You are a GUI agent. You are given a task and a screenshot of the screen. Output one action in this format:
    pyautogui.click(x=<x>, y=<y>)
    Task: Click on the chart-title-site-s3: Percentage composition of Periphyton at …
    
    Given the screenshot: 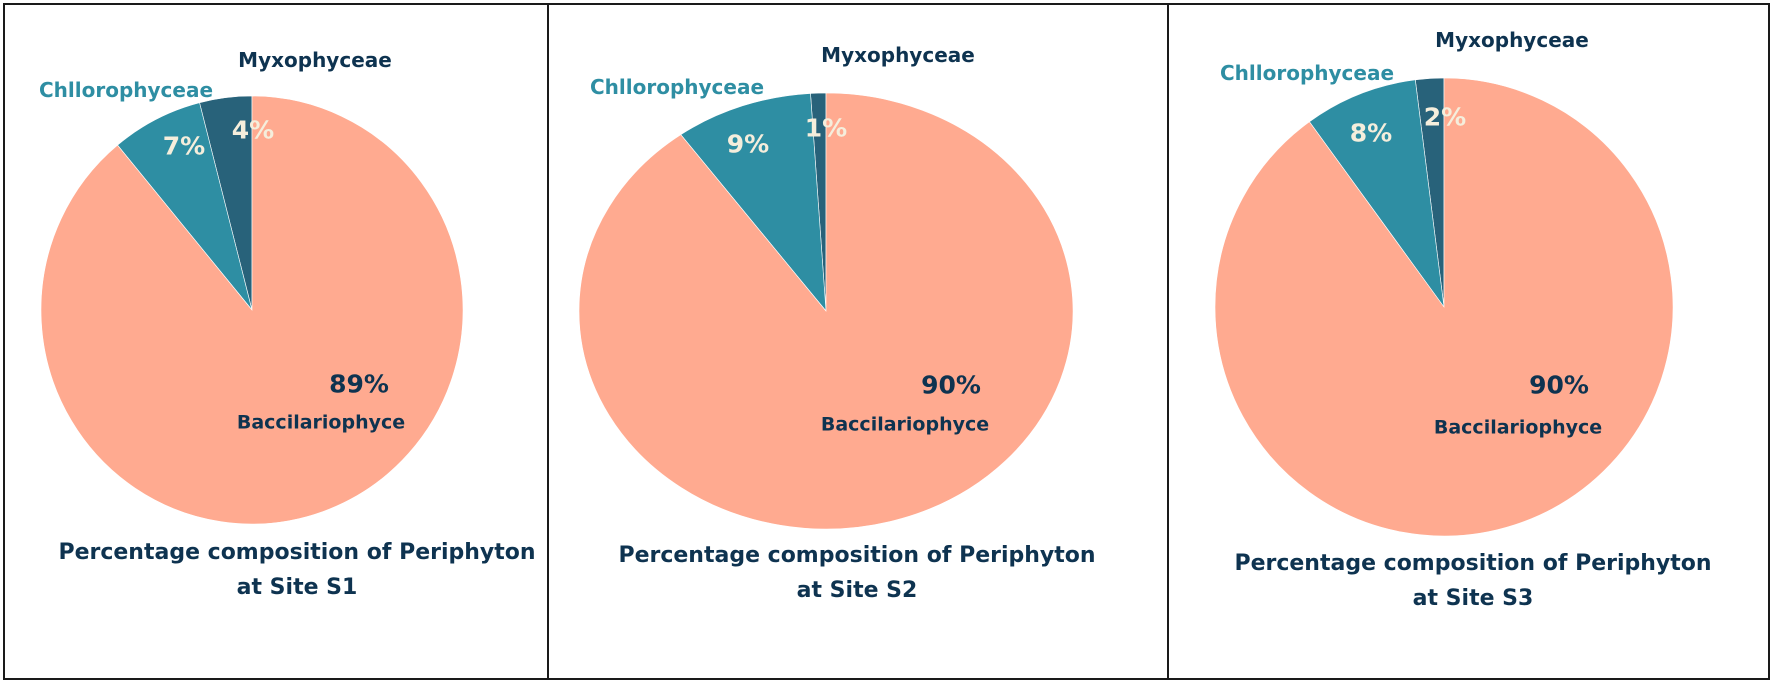 What is the action you would take?
    pyautogui.click(x=1472, y=581)
    